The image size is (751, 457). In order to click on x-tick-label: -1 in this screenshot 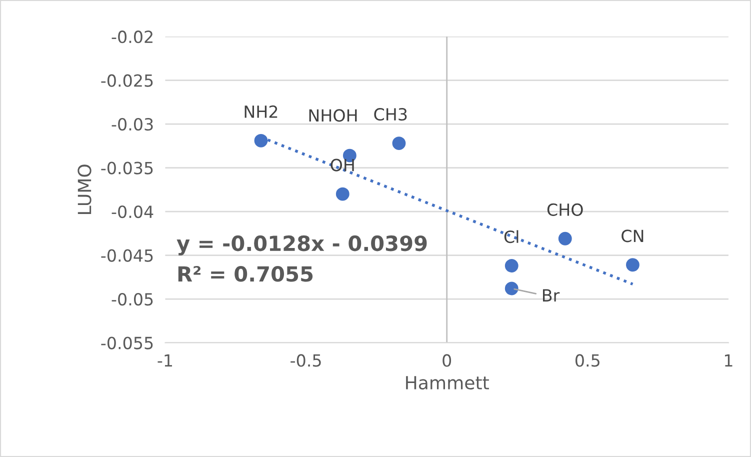, I will do `click(165, 360)`.